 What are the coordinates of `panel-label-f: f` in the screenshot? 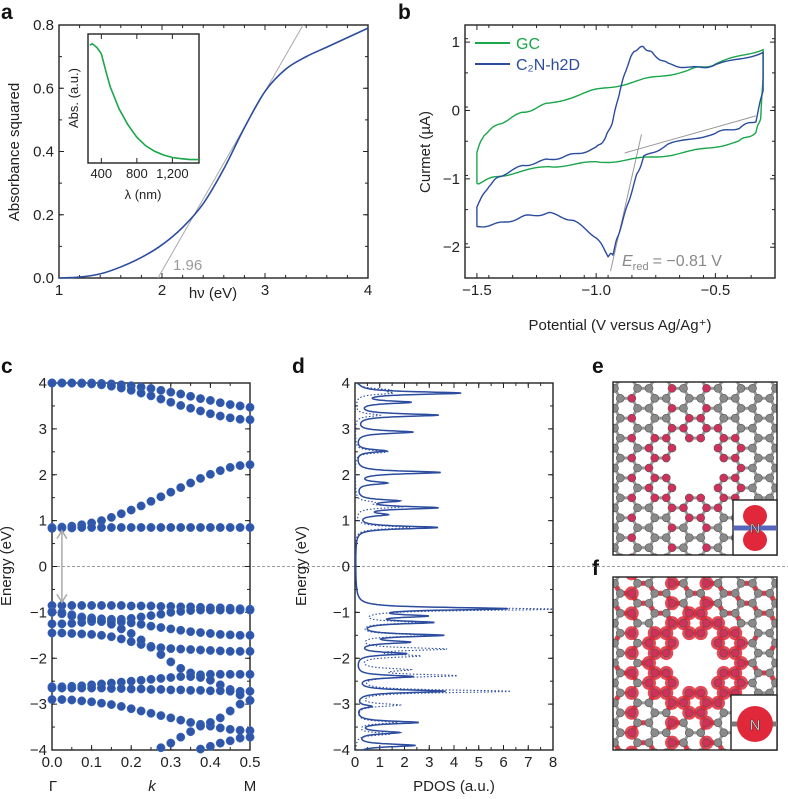 It's located at (596, 568).